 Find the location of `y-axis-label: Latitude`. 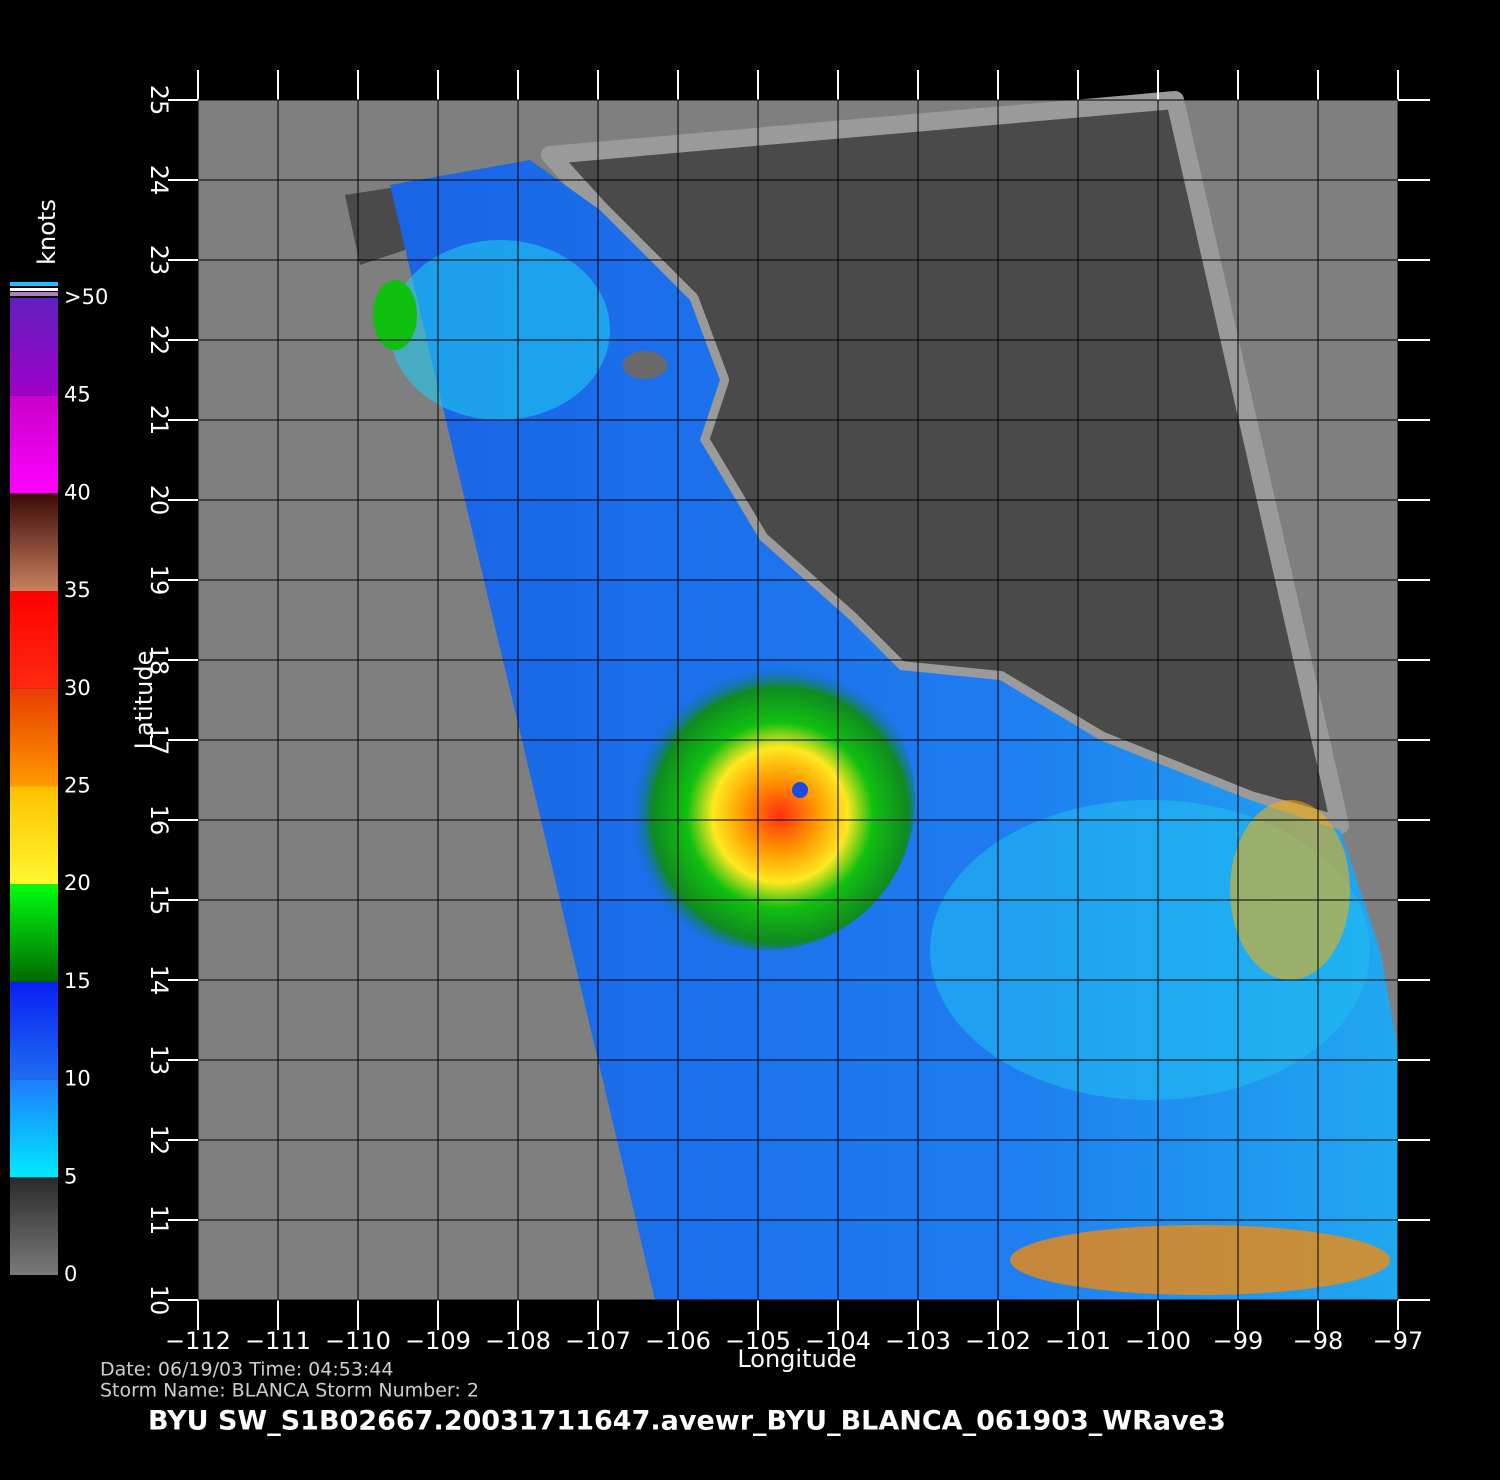

y-axis-label: Latitude is located at coordinates (144, 700).